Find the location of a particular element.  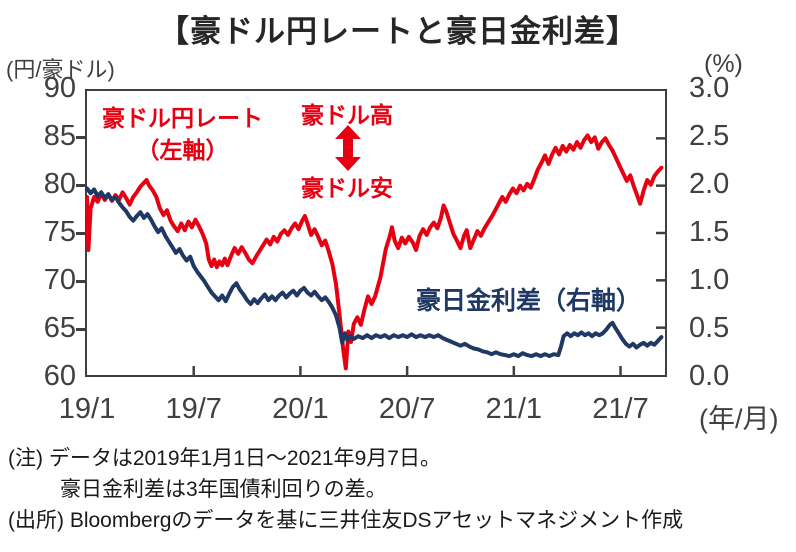

x-axis-tick-21-7: 21/7 is located at coordinates (620, 409).